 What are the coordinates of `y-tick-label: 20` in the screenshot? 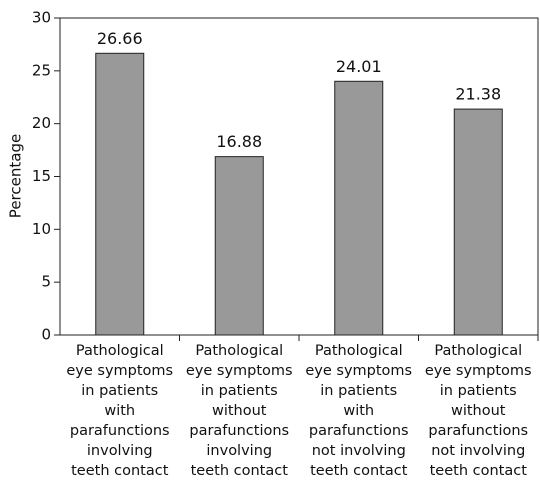 It's located at (41, 123).